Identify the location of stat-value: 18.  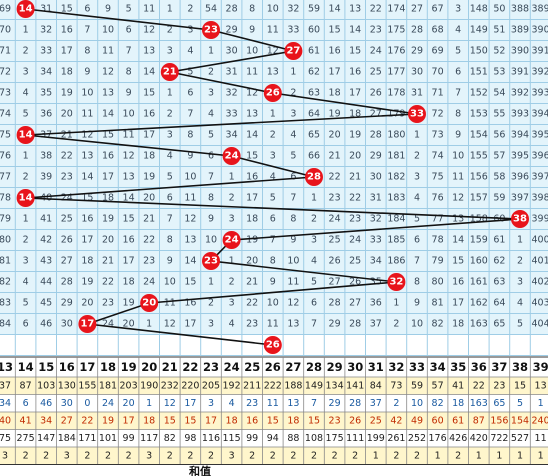
(458, 403).